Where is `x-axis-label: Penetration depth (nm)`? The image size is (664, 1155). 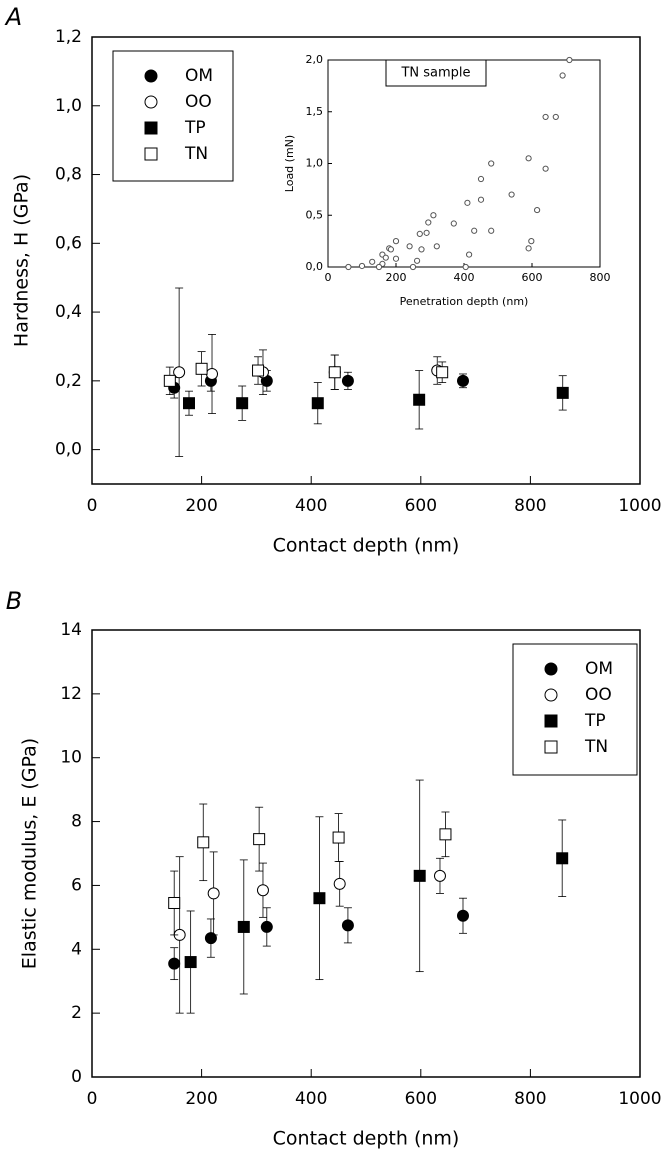
x-axis-label: Penetration depth (nm) is located at coordinates (464, 301).